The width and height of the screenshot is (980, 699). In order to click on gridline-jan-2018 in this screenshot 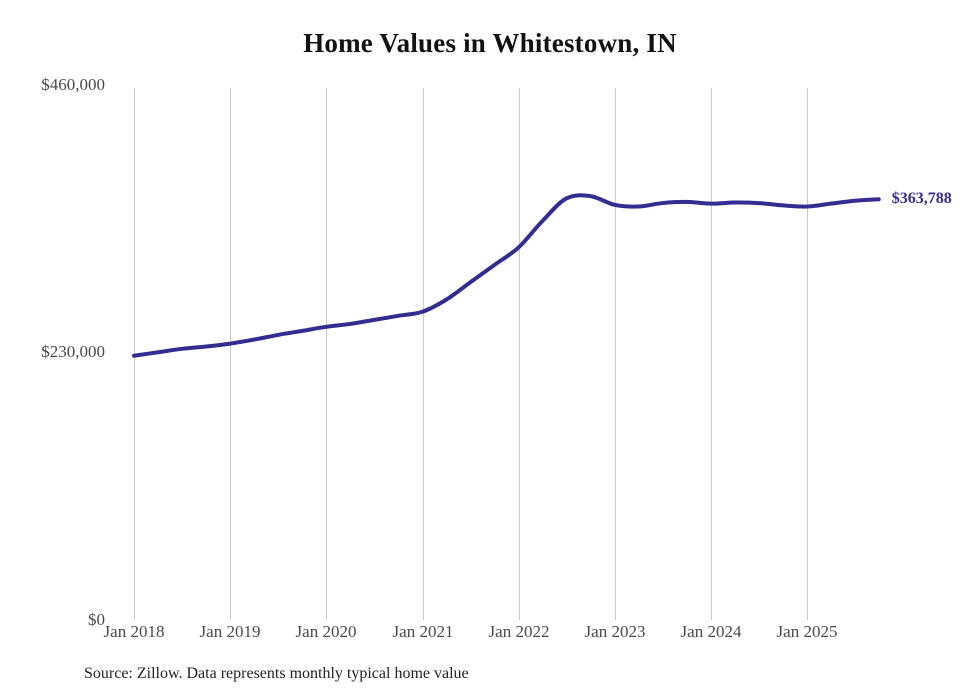, I will do `click(134, 354)`.